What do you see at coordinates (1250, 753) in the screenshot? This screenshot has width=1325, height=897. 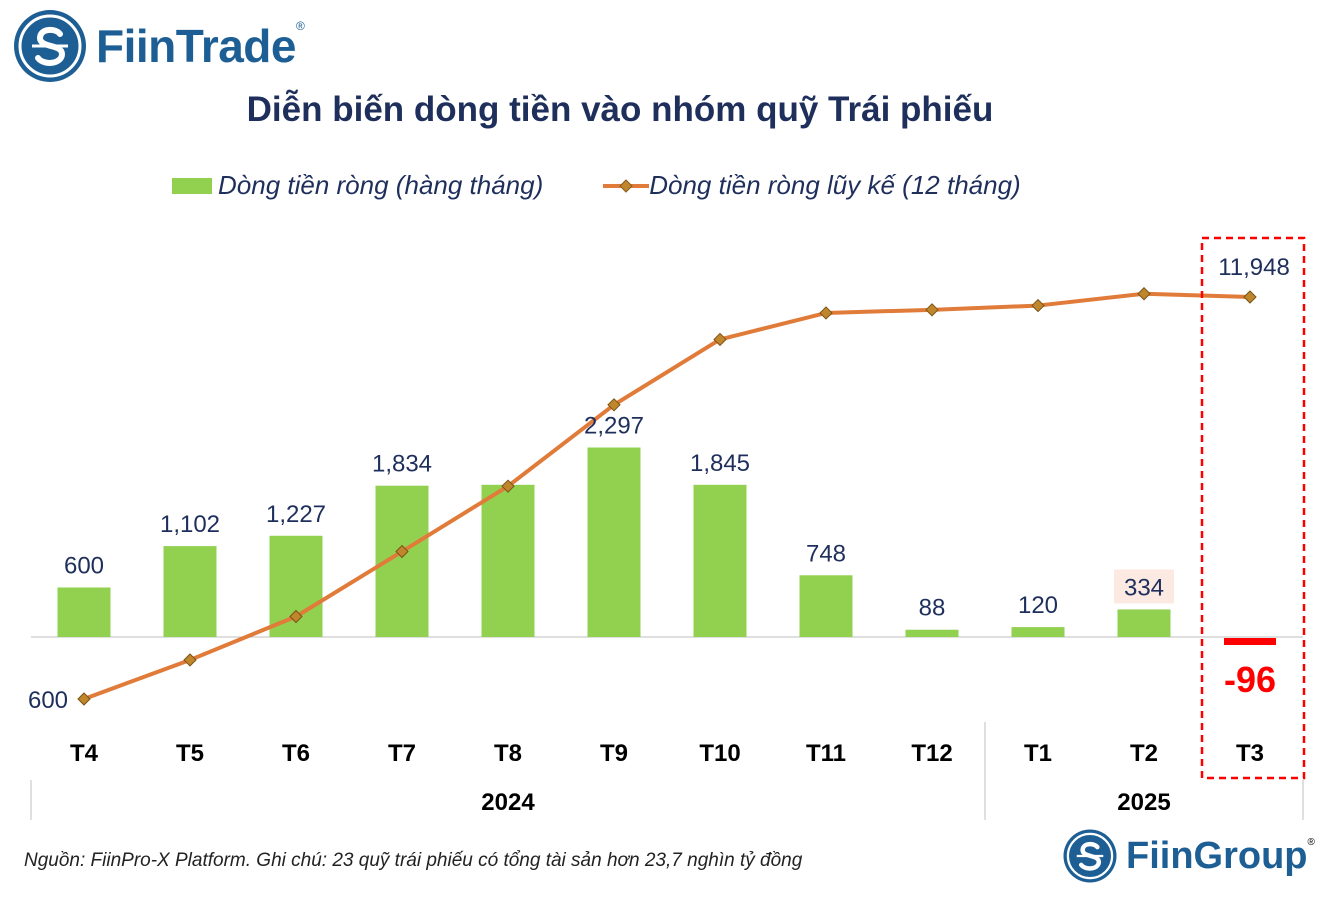 I see `tick-label-T3: T3` at bounding box center [1250, 753].